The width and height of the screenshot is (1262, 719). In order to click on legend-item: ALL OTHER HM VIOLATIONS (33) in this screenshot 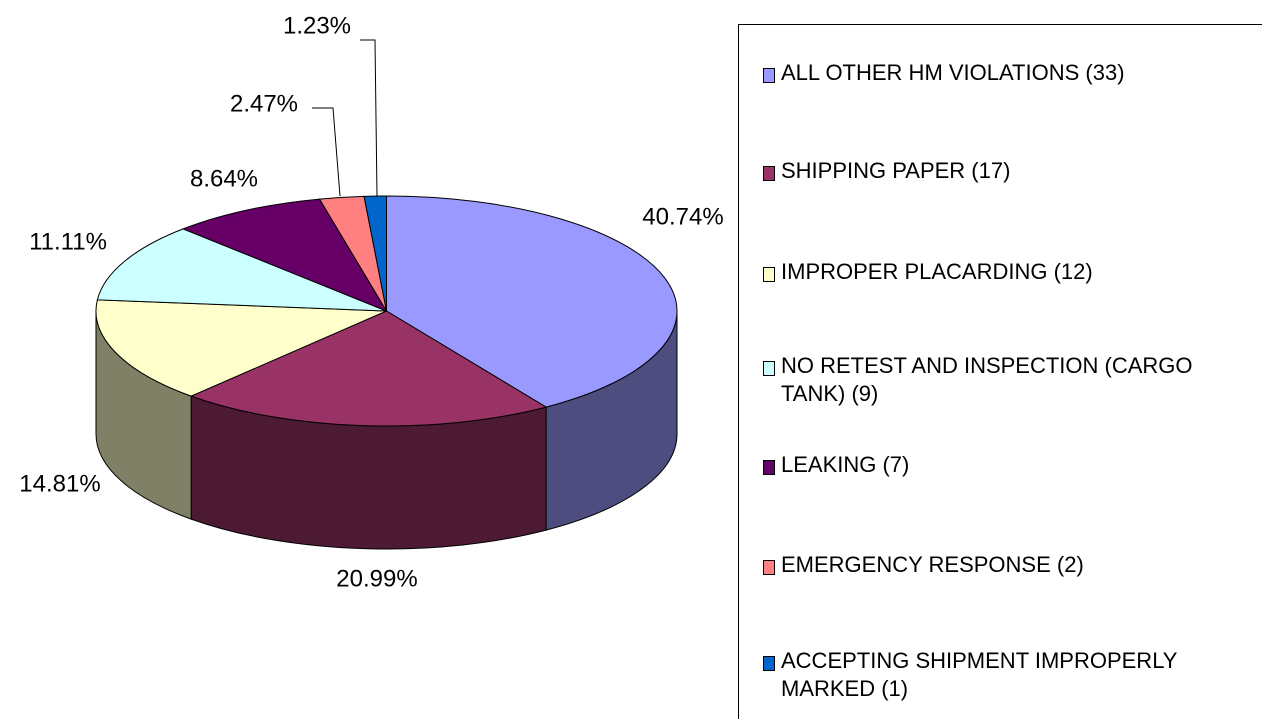, I will do `click(987, 73)`.